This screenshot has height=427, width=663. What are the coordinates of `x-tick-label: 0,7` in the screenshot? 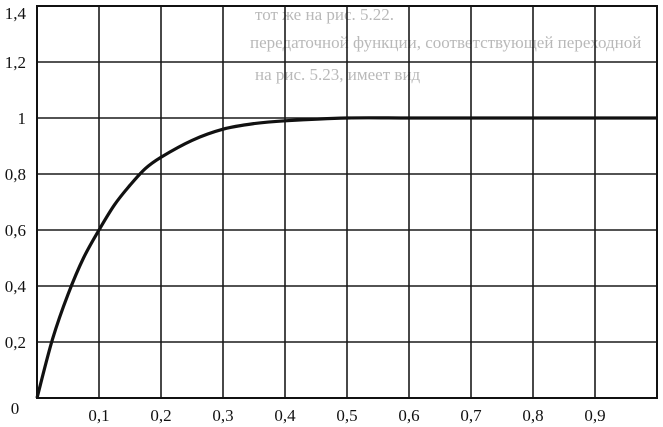 It's located at (471, 415).